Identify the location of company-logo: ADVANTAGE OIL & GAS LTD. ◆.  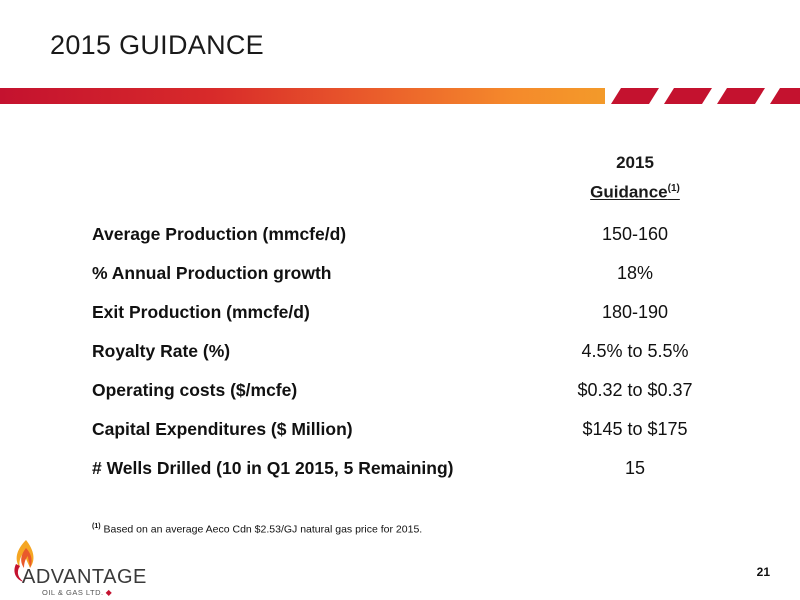
(79, 568).